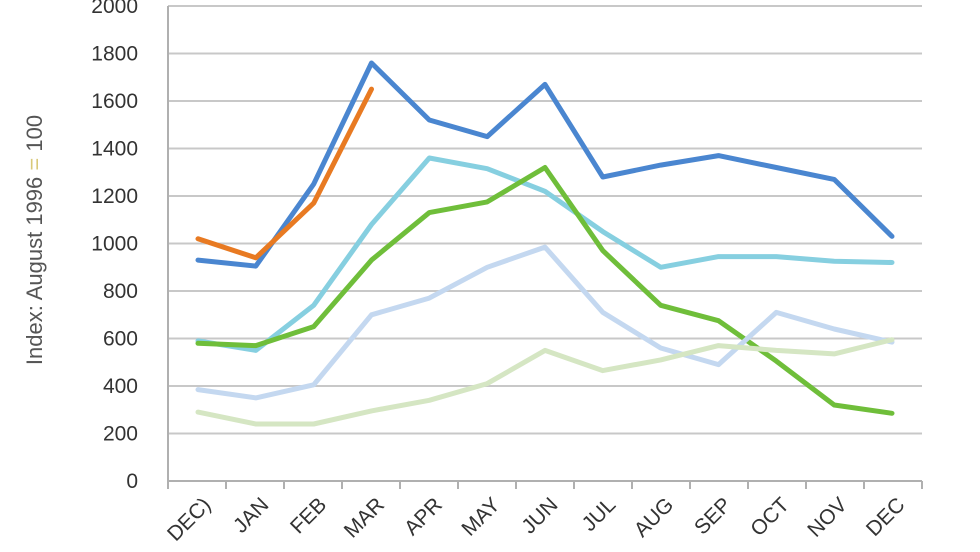 The height and width of the screenshot is (552, 980). I want to click on x-tick-label: AUG, so click(654, 517).